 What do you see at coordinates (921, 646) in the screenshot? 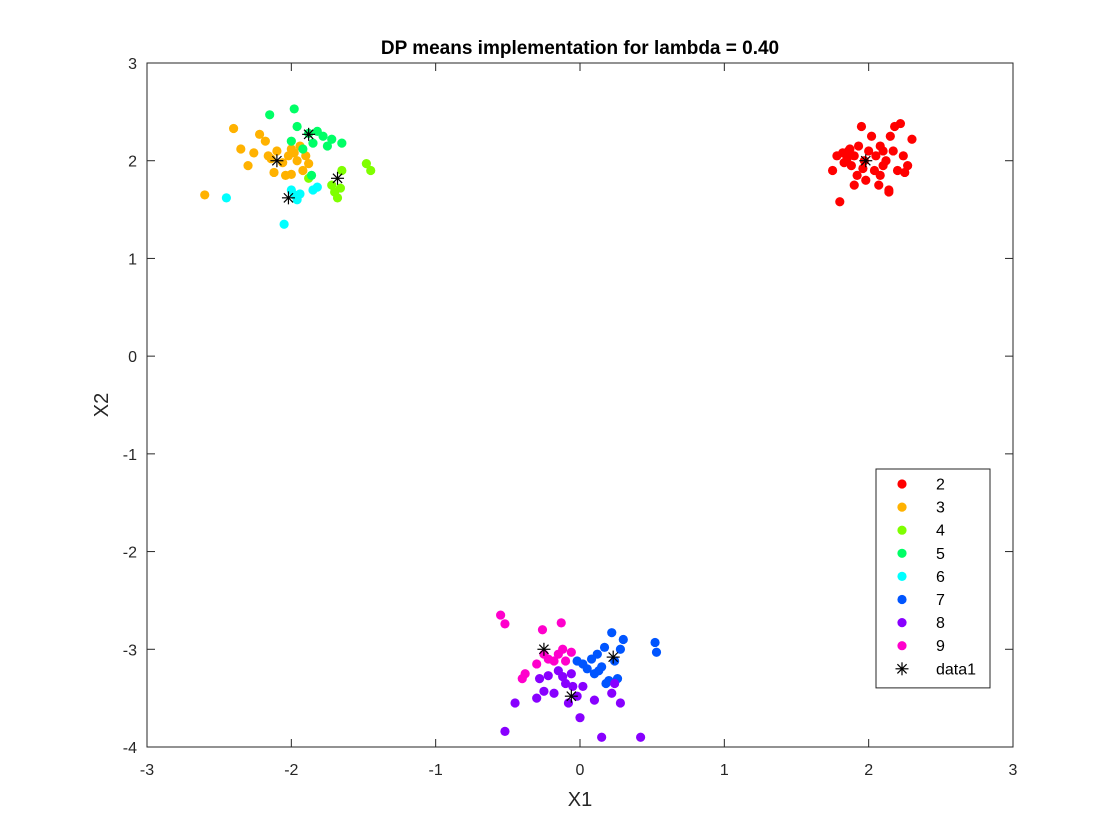
I see `legend-item: 9` at bounding box center [921, 646].